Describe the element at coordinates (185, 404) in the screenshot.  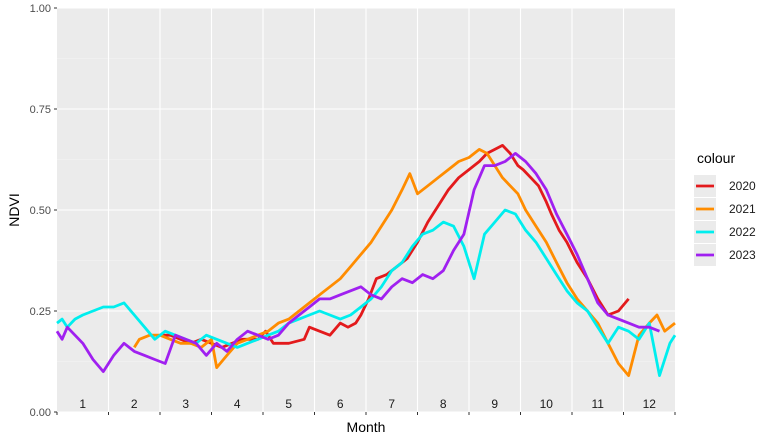
I see `month-label: 3` at that location.